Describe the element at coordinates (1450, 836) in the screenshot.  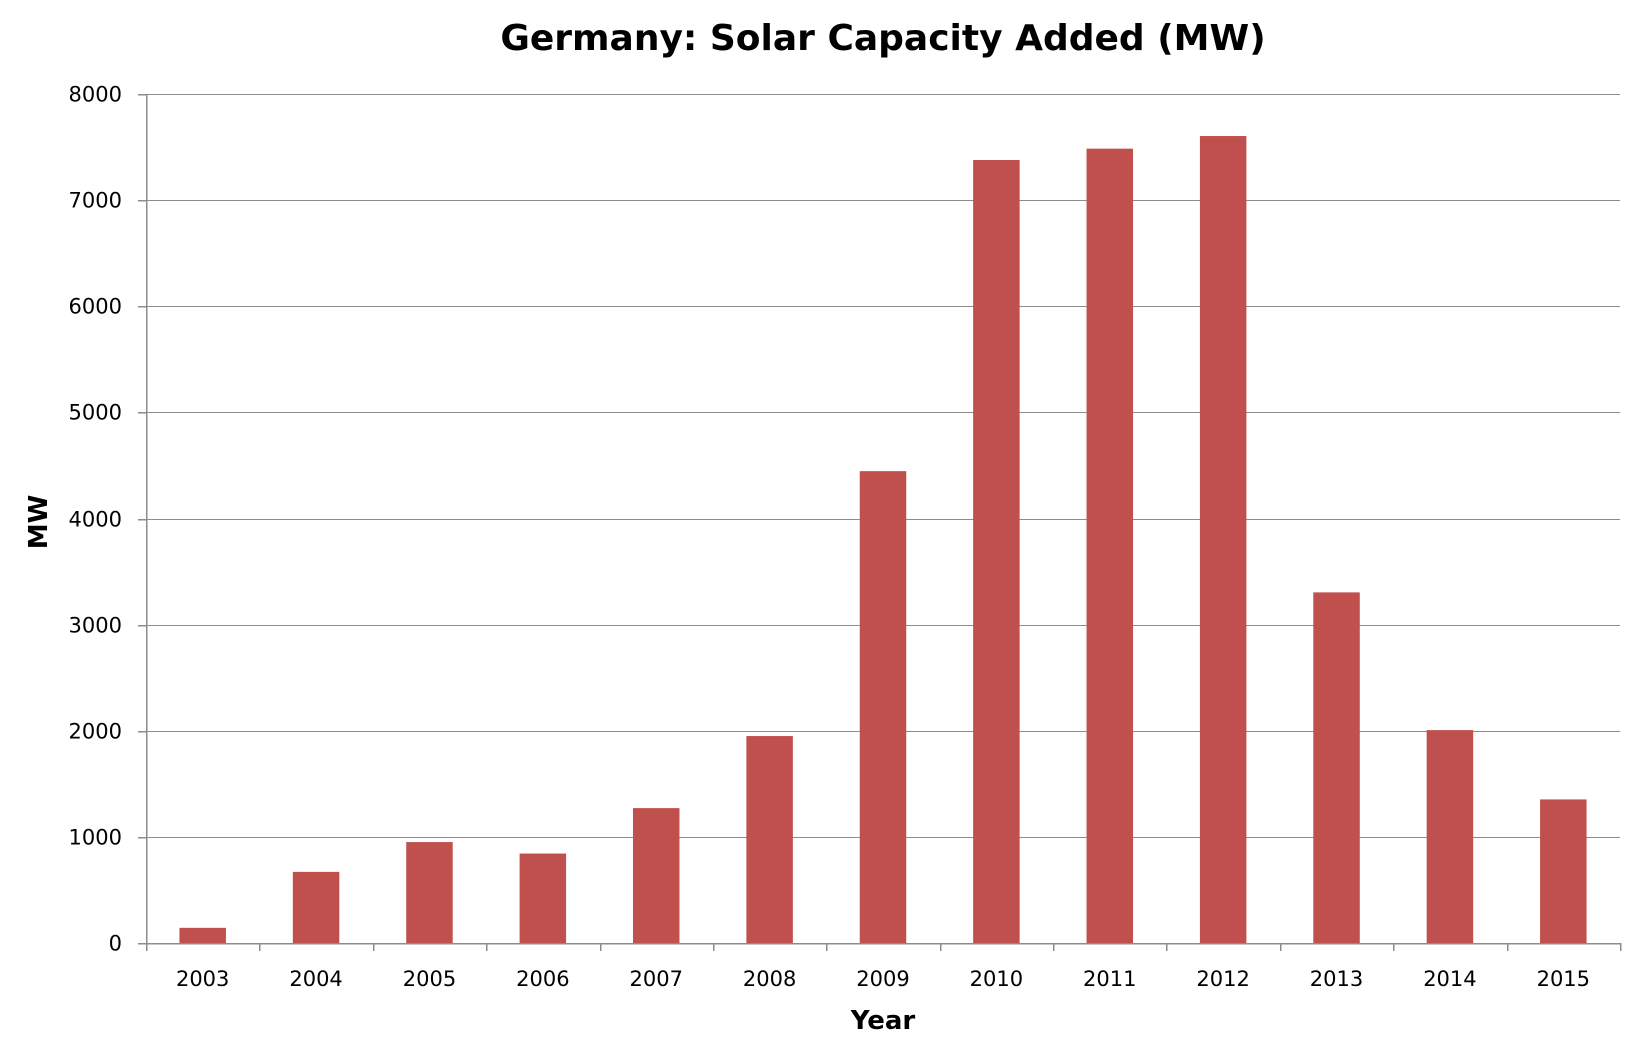
I see `bar-2014` at that location.